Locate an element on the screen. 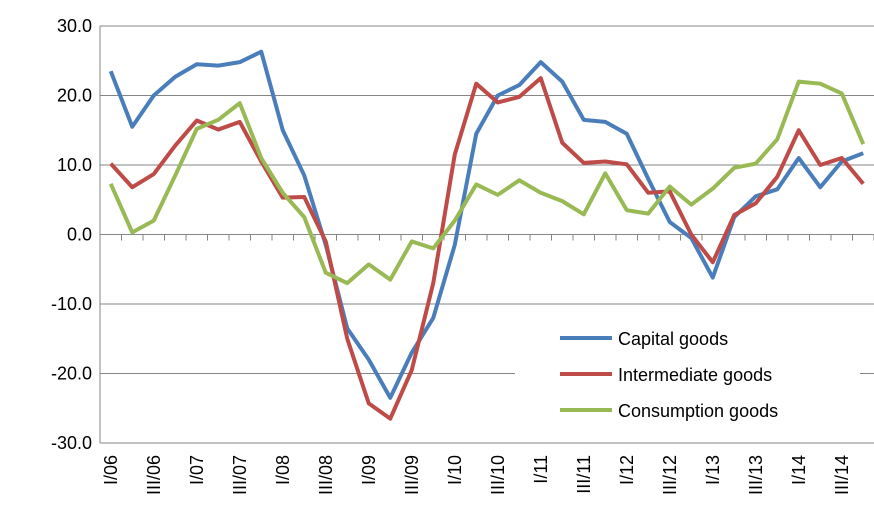  x-tick-label: III/08 is located at coordinates (326, 475).